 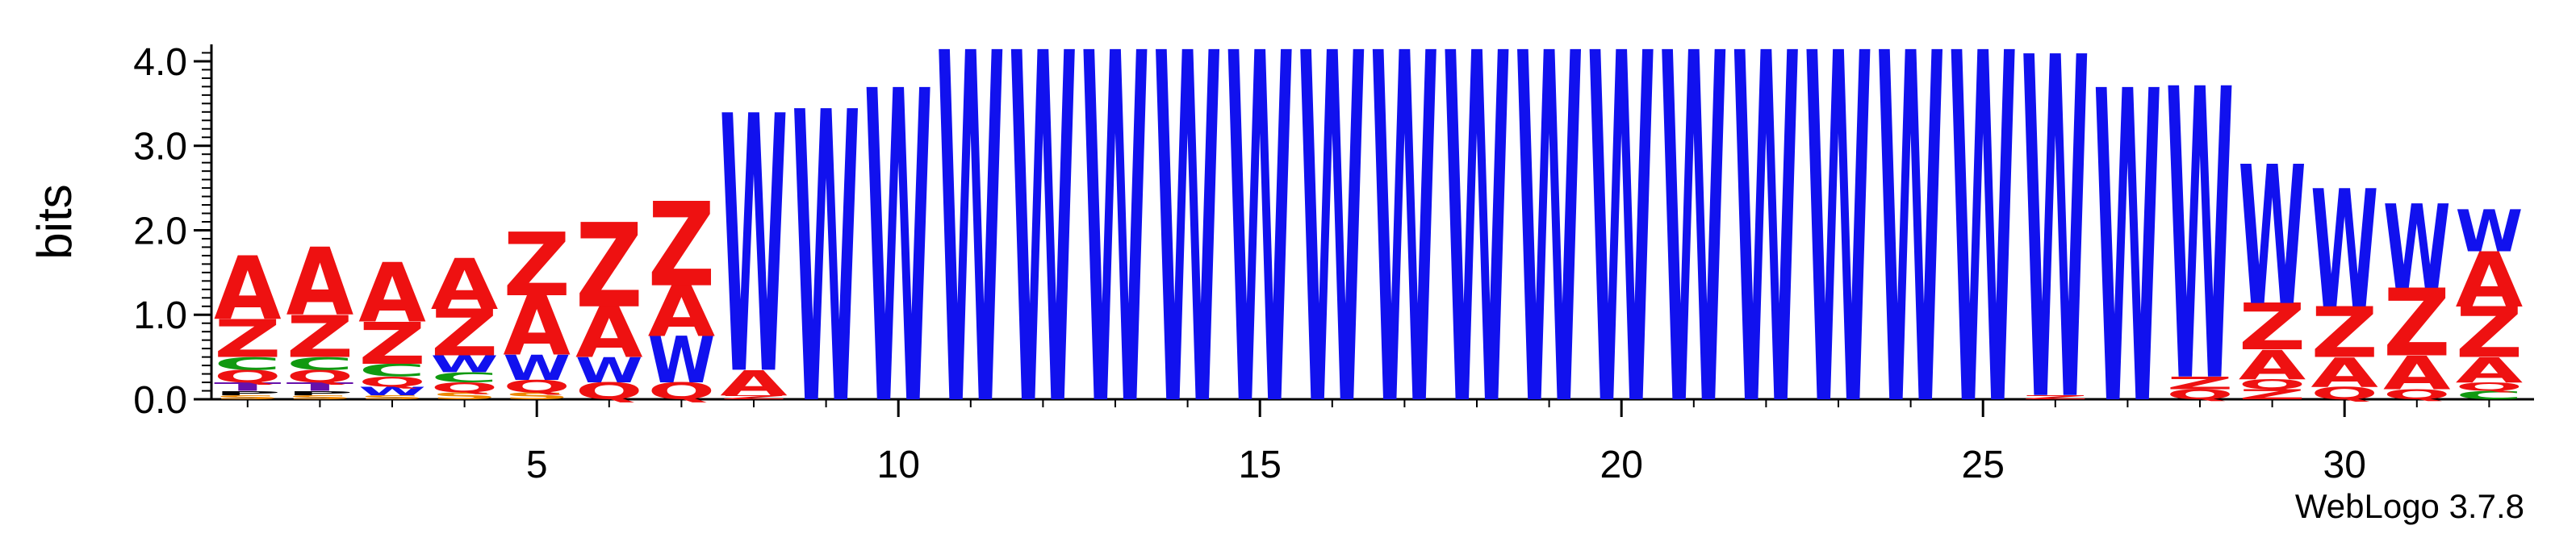 I want to click on y-tick-group: 0.0 1.0 2.0 3.0 4.0, so click(x=172, y=231).